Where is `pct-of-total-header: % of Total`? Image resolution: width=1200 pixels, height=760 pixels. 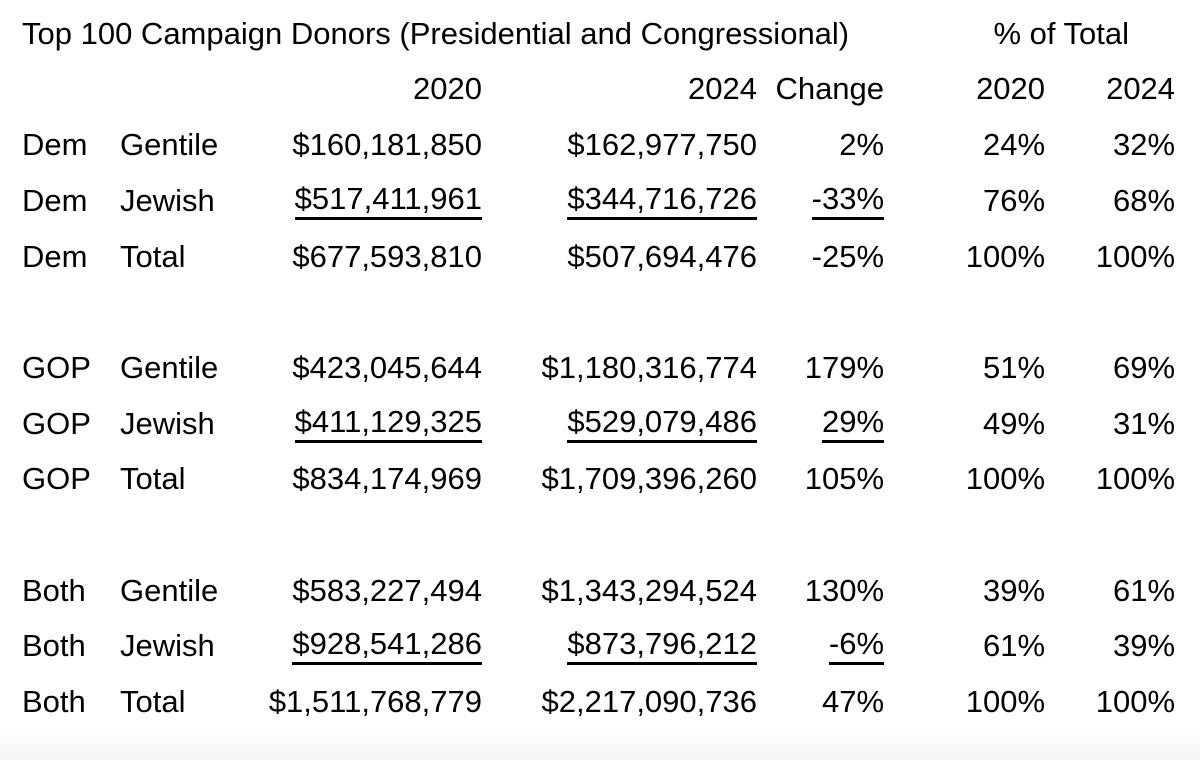
pct-of-total-header: % of Total is located at coordinates (1061, 33).